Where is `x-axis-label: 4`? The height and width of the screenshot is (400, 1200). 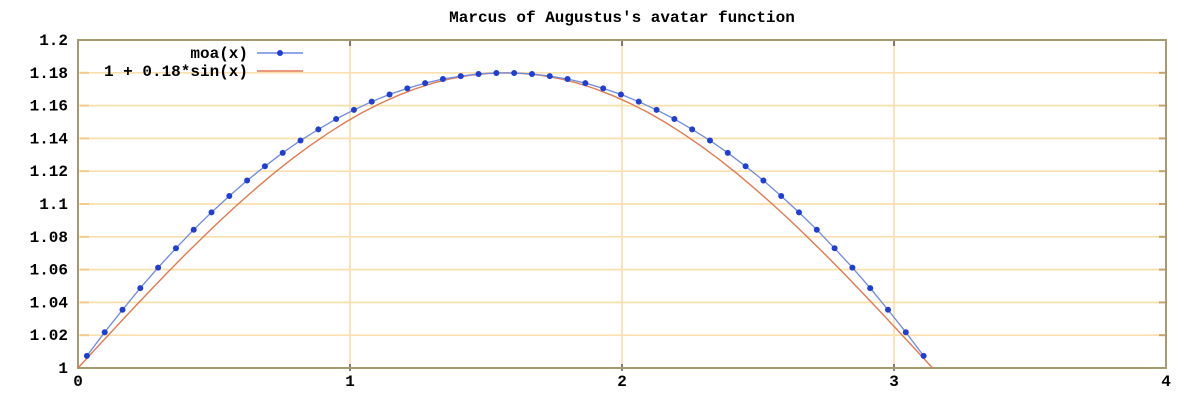 x-axis-label: 4 is located at coordinates (1166, 382).